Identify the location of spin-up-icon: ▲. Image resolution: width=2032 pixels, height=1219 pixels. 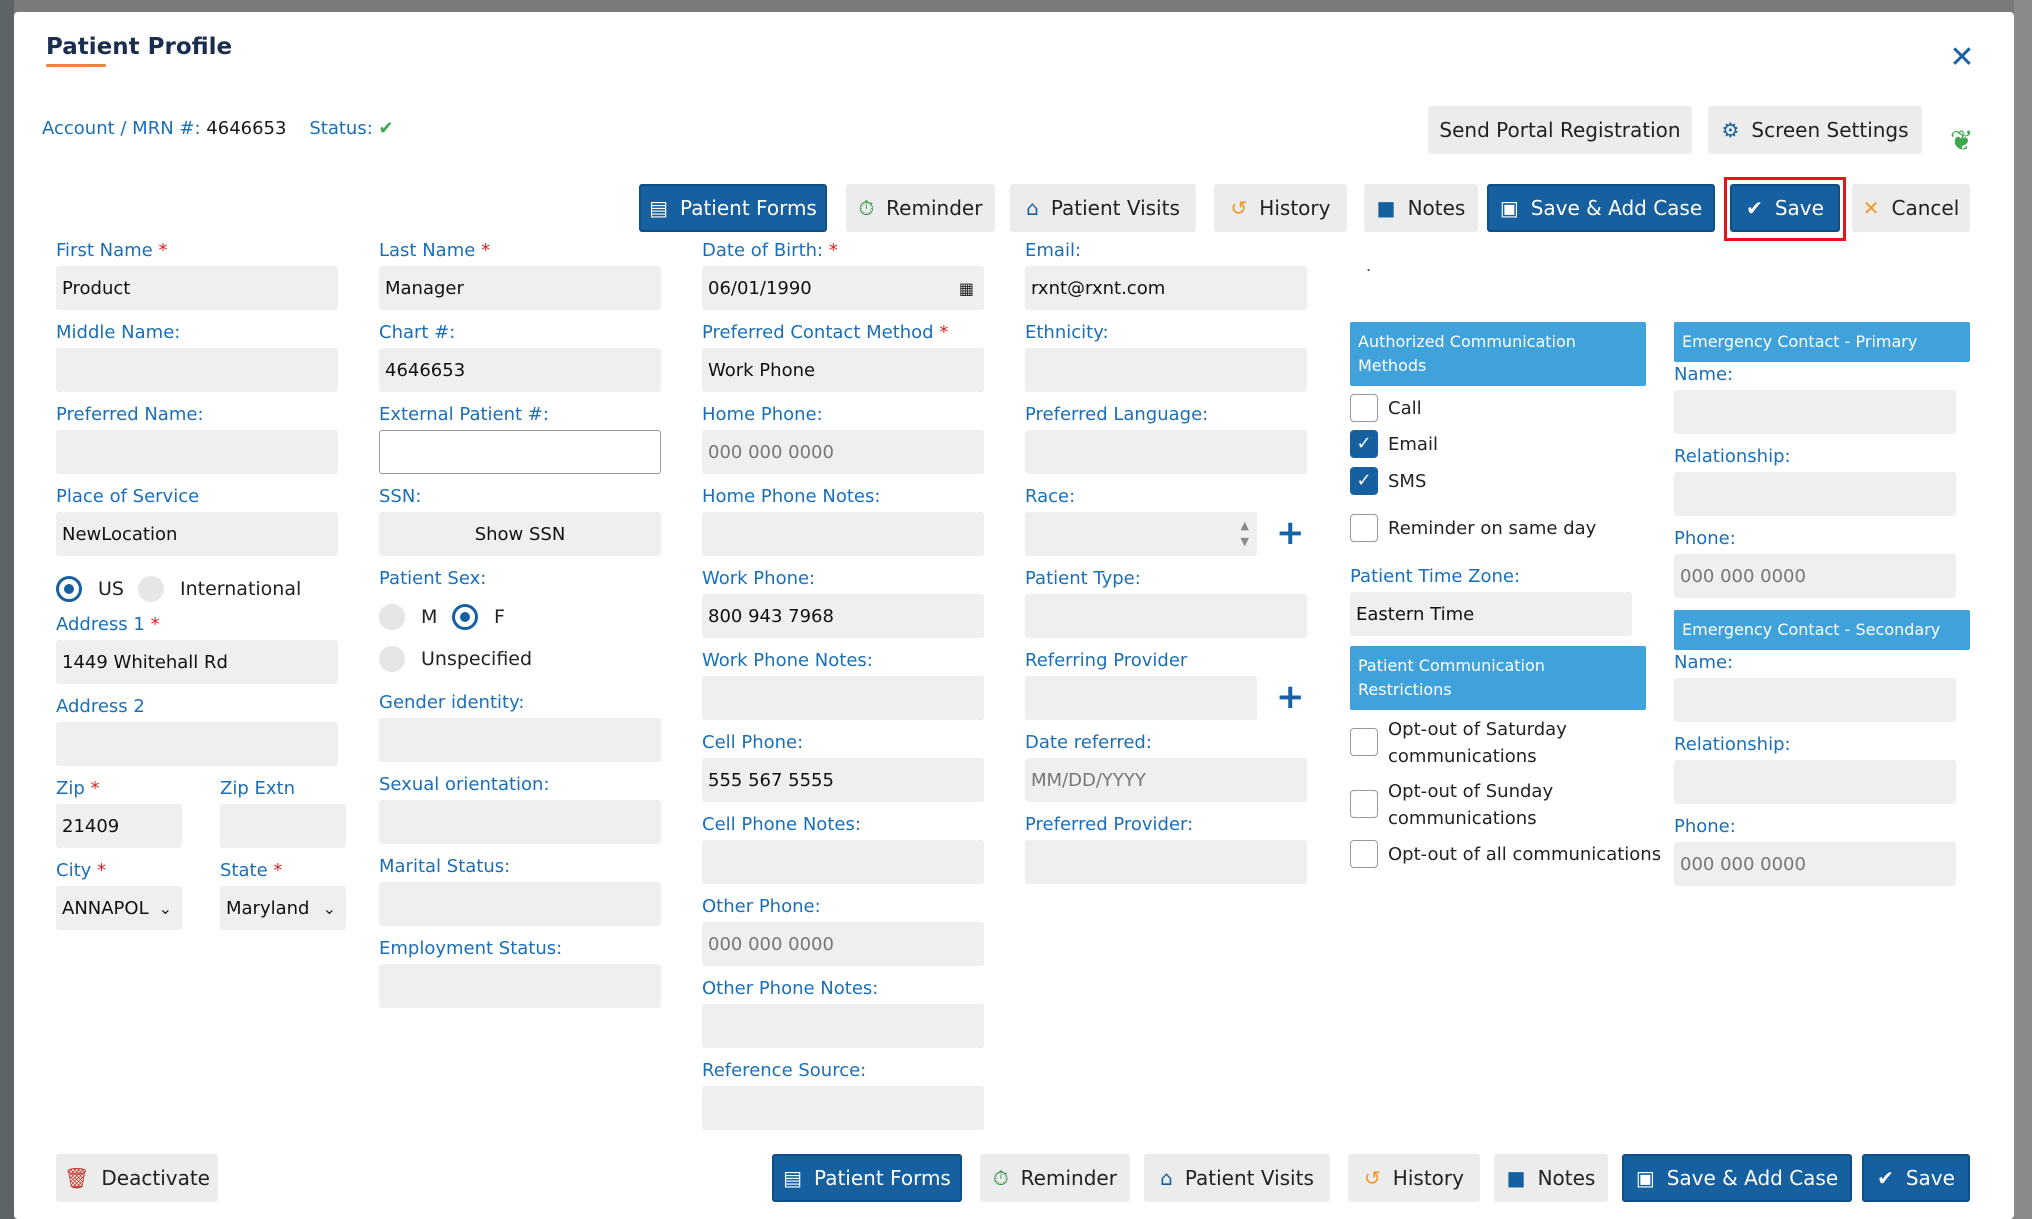
(1244, 525).